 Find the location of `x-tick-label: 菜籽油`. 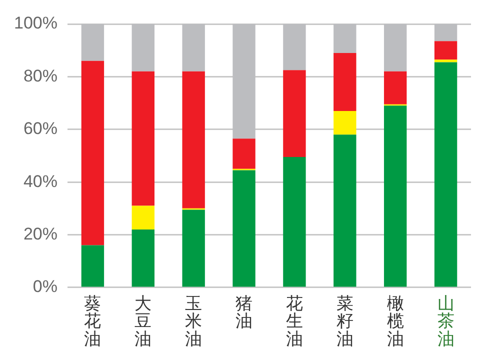

x-tick-label: 菜籽油 is located at coordinates (345, 322).